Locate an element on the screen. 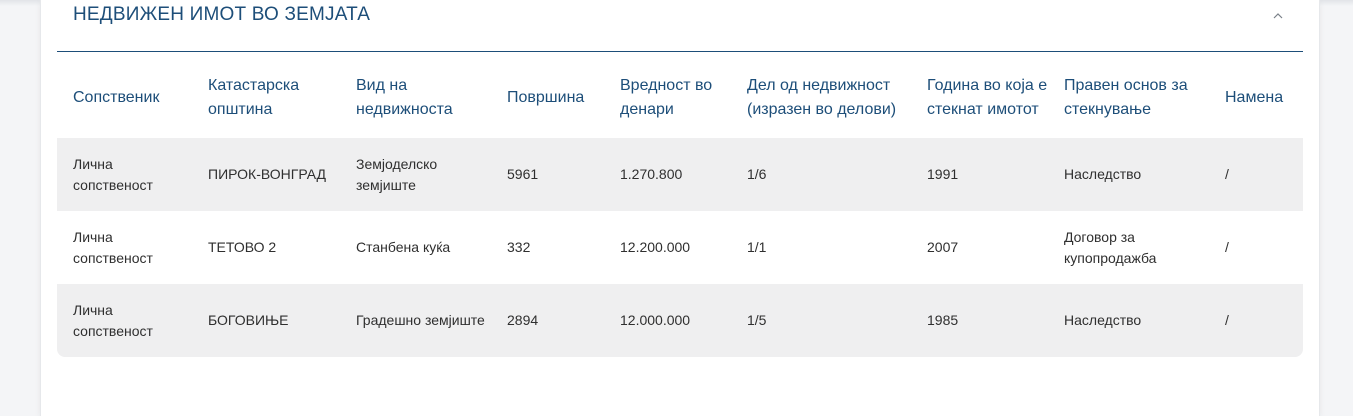 Image resolution: width=1353 pixels, height=416 pixels. chevron-up-icon is located at coordinates (1278, 16).